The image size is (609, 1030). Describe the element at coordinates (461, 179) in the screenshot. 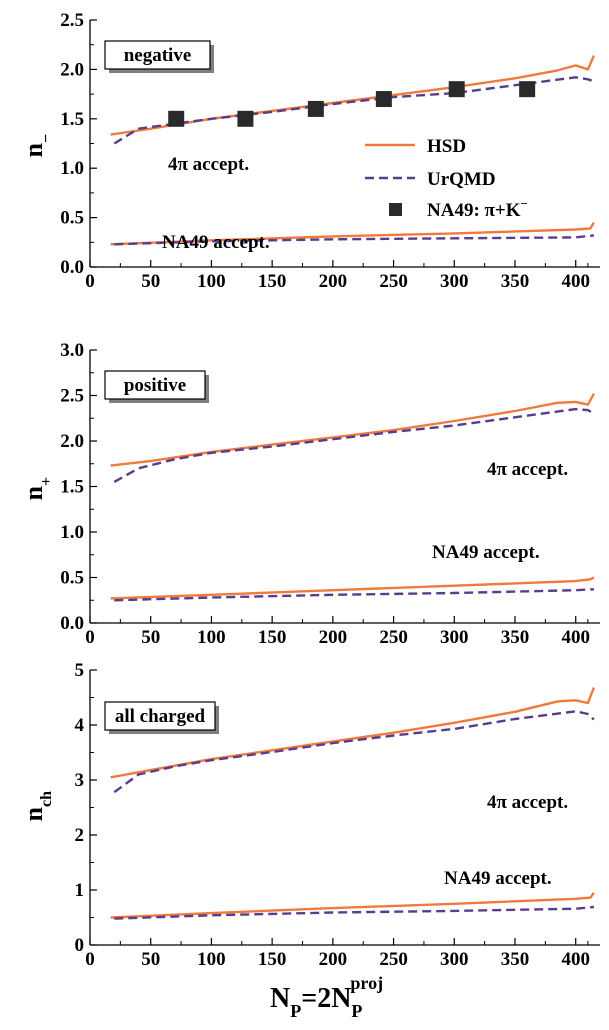

I see `legend-urqmd-label: UrQMD` at that location.